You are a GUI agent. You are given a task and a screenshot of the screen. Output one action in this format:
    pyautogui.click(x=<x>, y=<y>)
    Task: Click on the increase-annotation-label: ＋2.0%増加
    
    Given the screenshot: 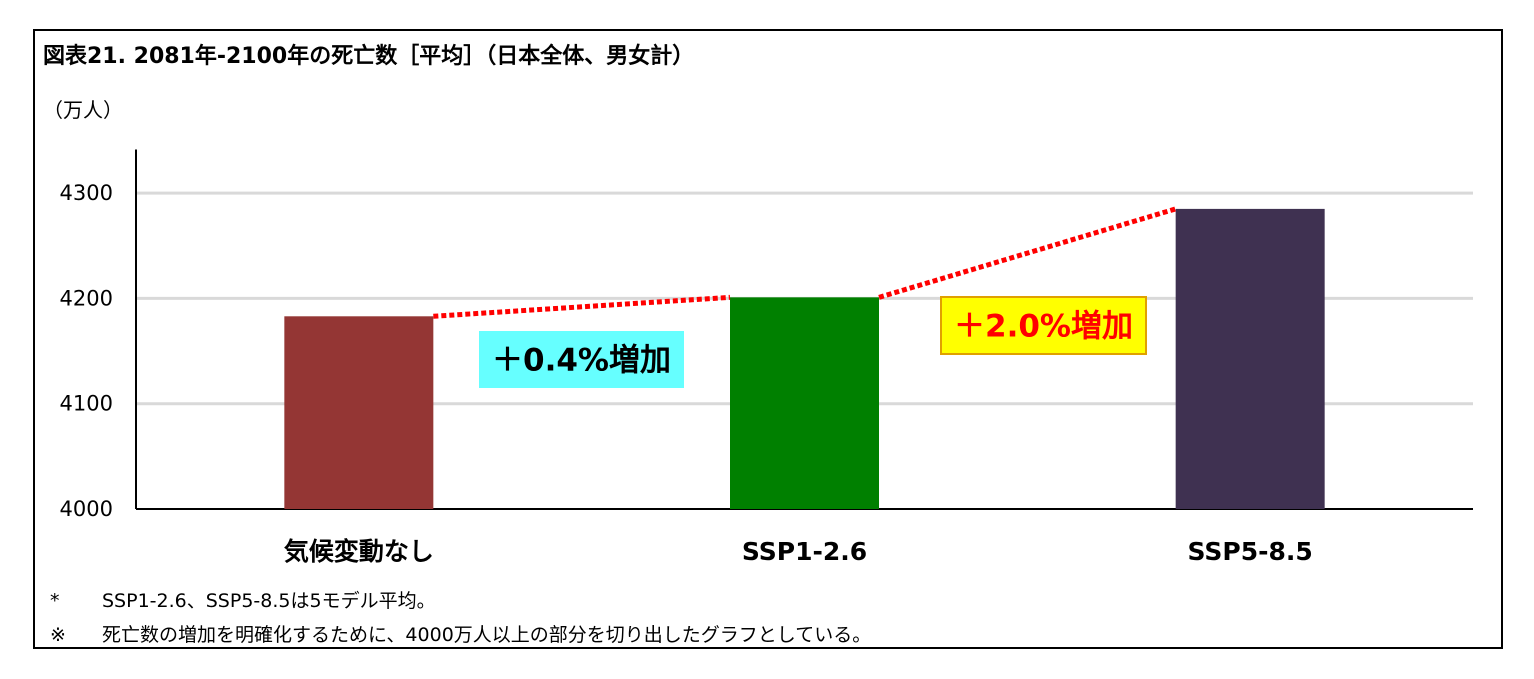 What is the action you would take?
    pyautogui.click(x=1043, y=327)
    